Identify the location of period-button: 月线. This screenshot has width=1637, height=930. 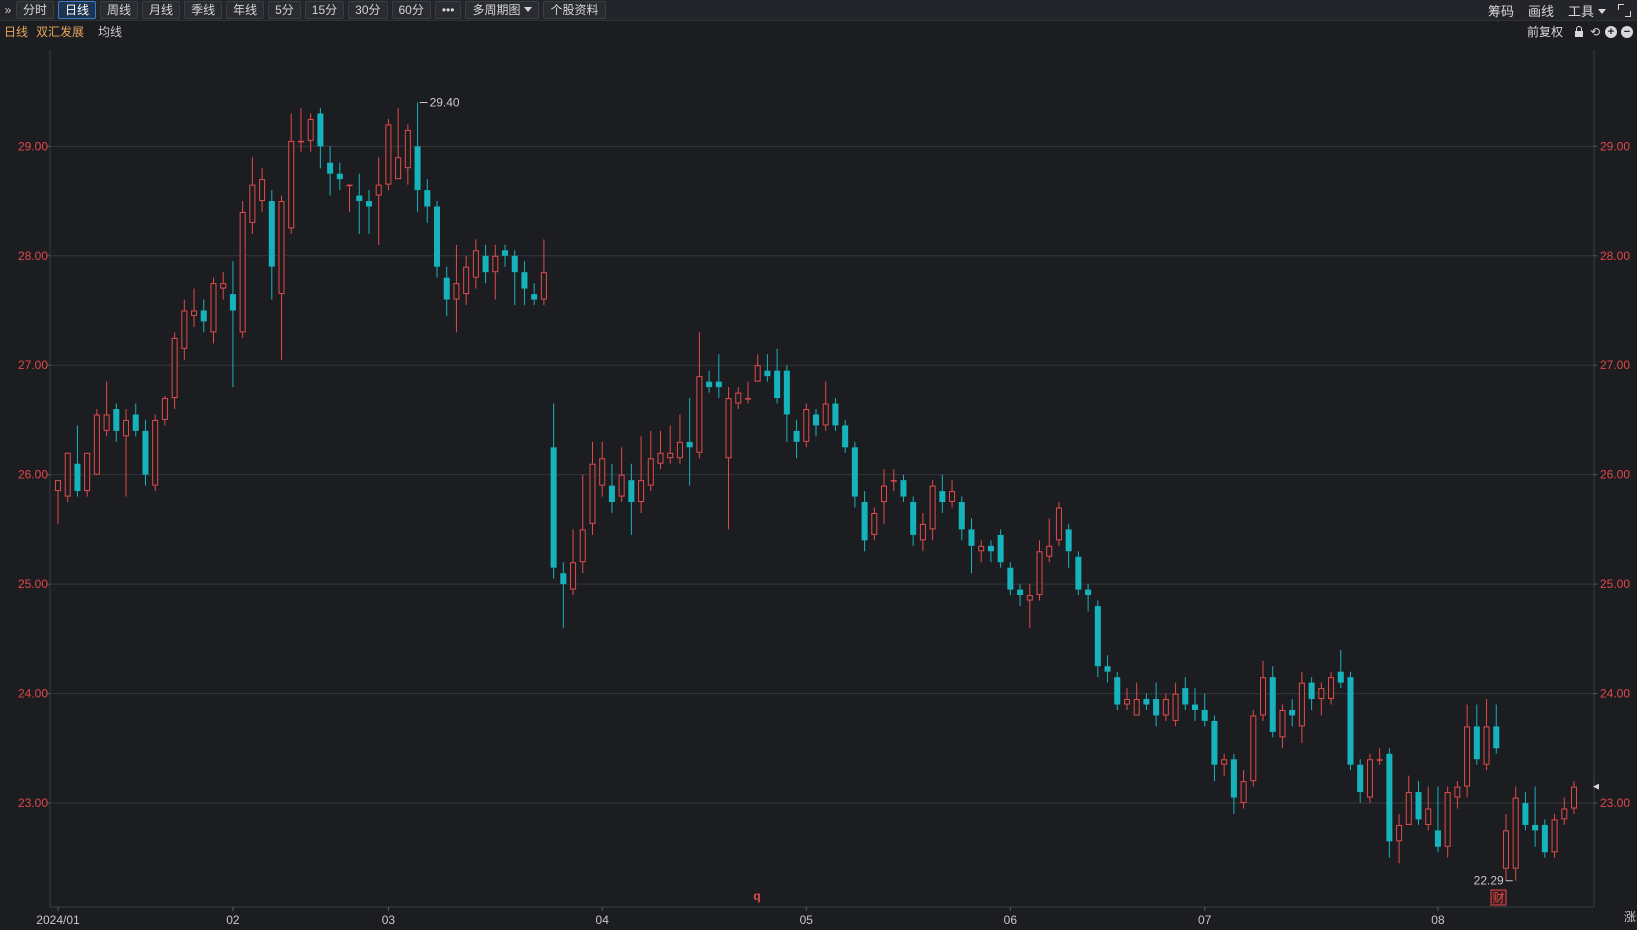
(161, 10).